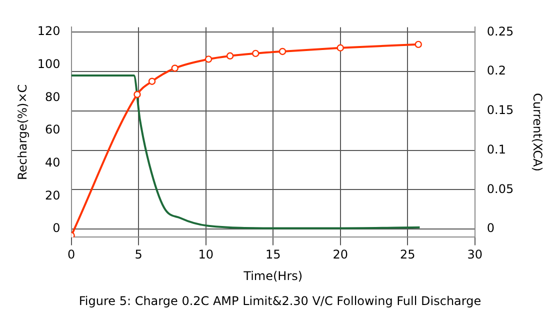 This screenshot has width=560, height=324. I want to click on x-tick-label: 0, so click(71, 255).